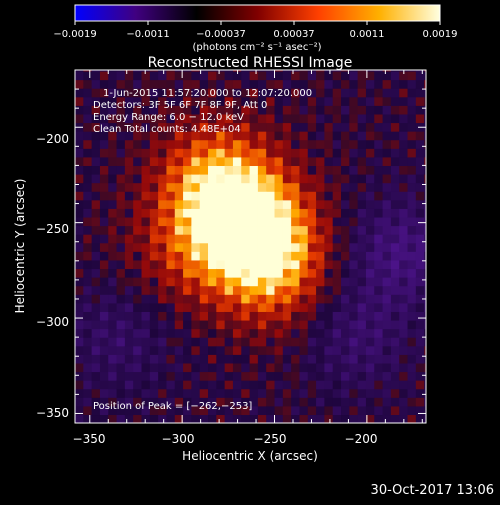 Image resolution: width=500 pixels, height=505 pixels. I want to click on colorbar-tick-2: −0.00037, so click(221, 34).